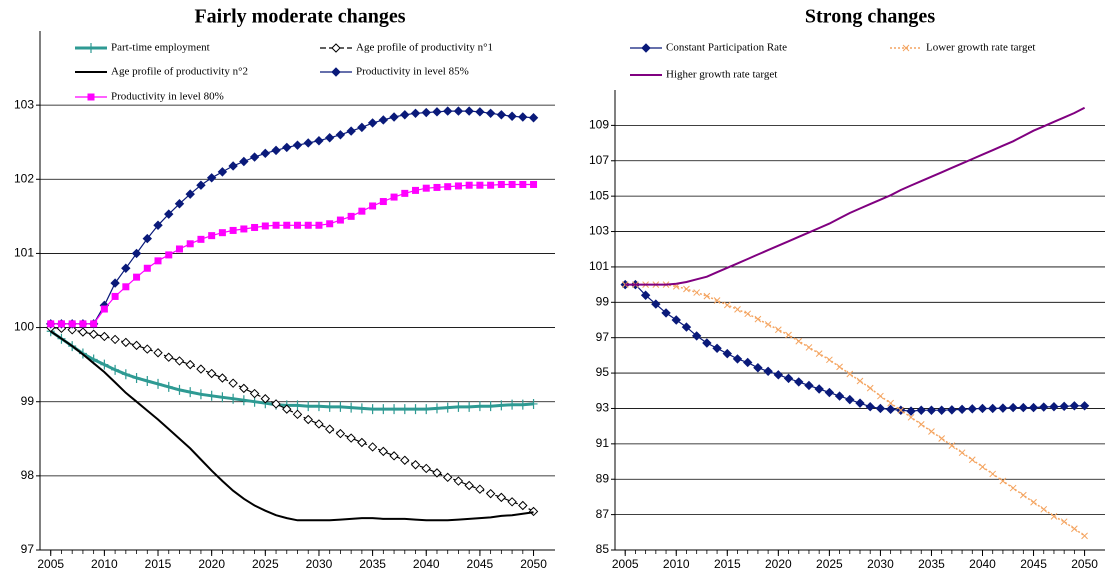 The image size is (1112, 575). What do you see at coordinates (24, 178) in the screenshot?
I see `y-tick-label: 102` at bounding box center [24, 178].